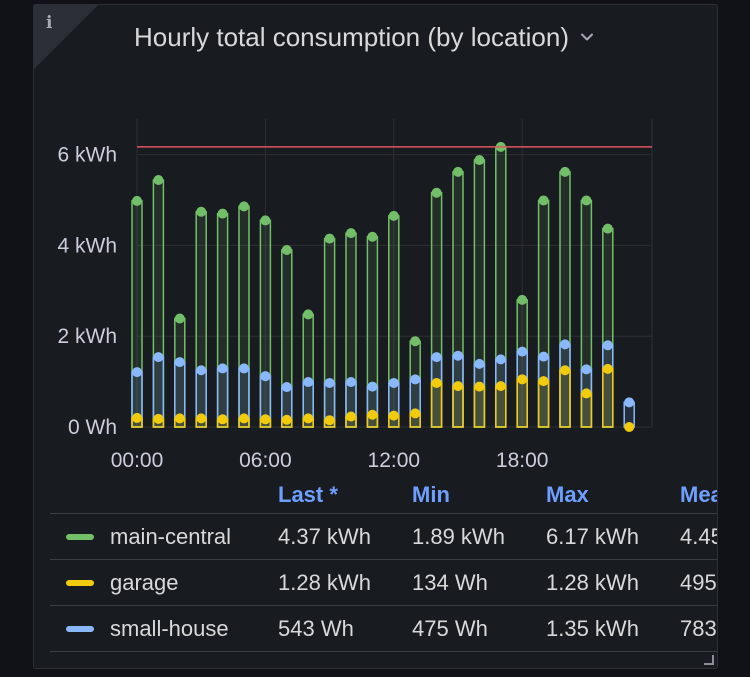 The width and height of the screenshot is (750, 677). I want to click on legend-swatch-main-central, so click(80, 536).